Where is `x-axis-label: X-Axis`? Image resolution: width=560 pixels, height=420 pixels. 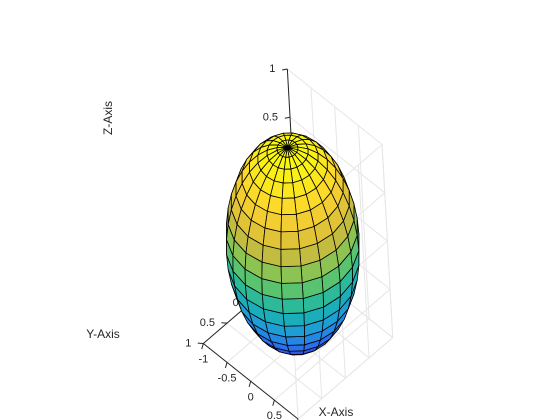 x-axis-label: X-Axis is located at coordinates (336, 412).